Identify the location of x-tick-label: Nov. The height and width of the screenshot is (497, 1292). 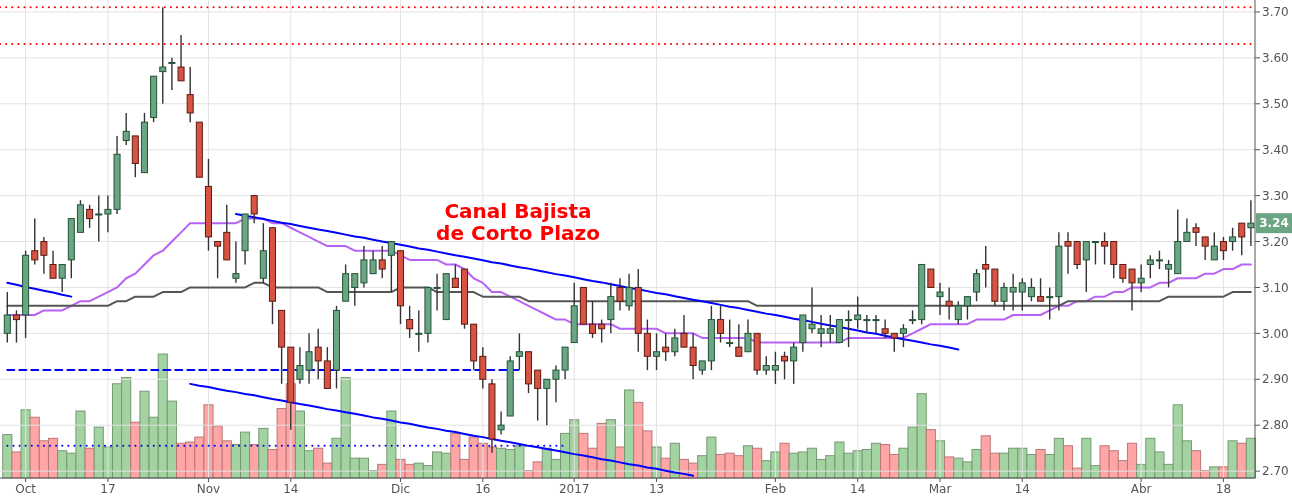
(208, 489).